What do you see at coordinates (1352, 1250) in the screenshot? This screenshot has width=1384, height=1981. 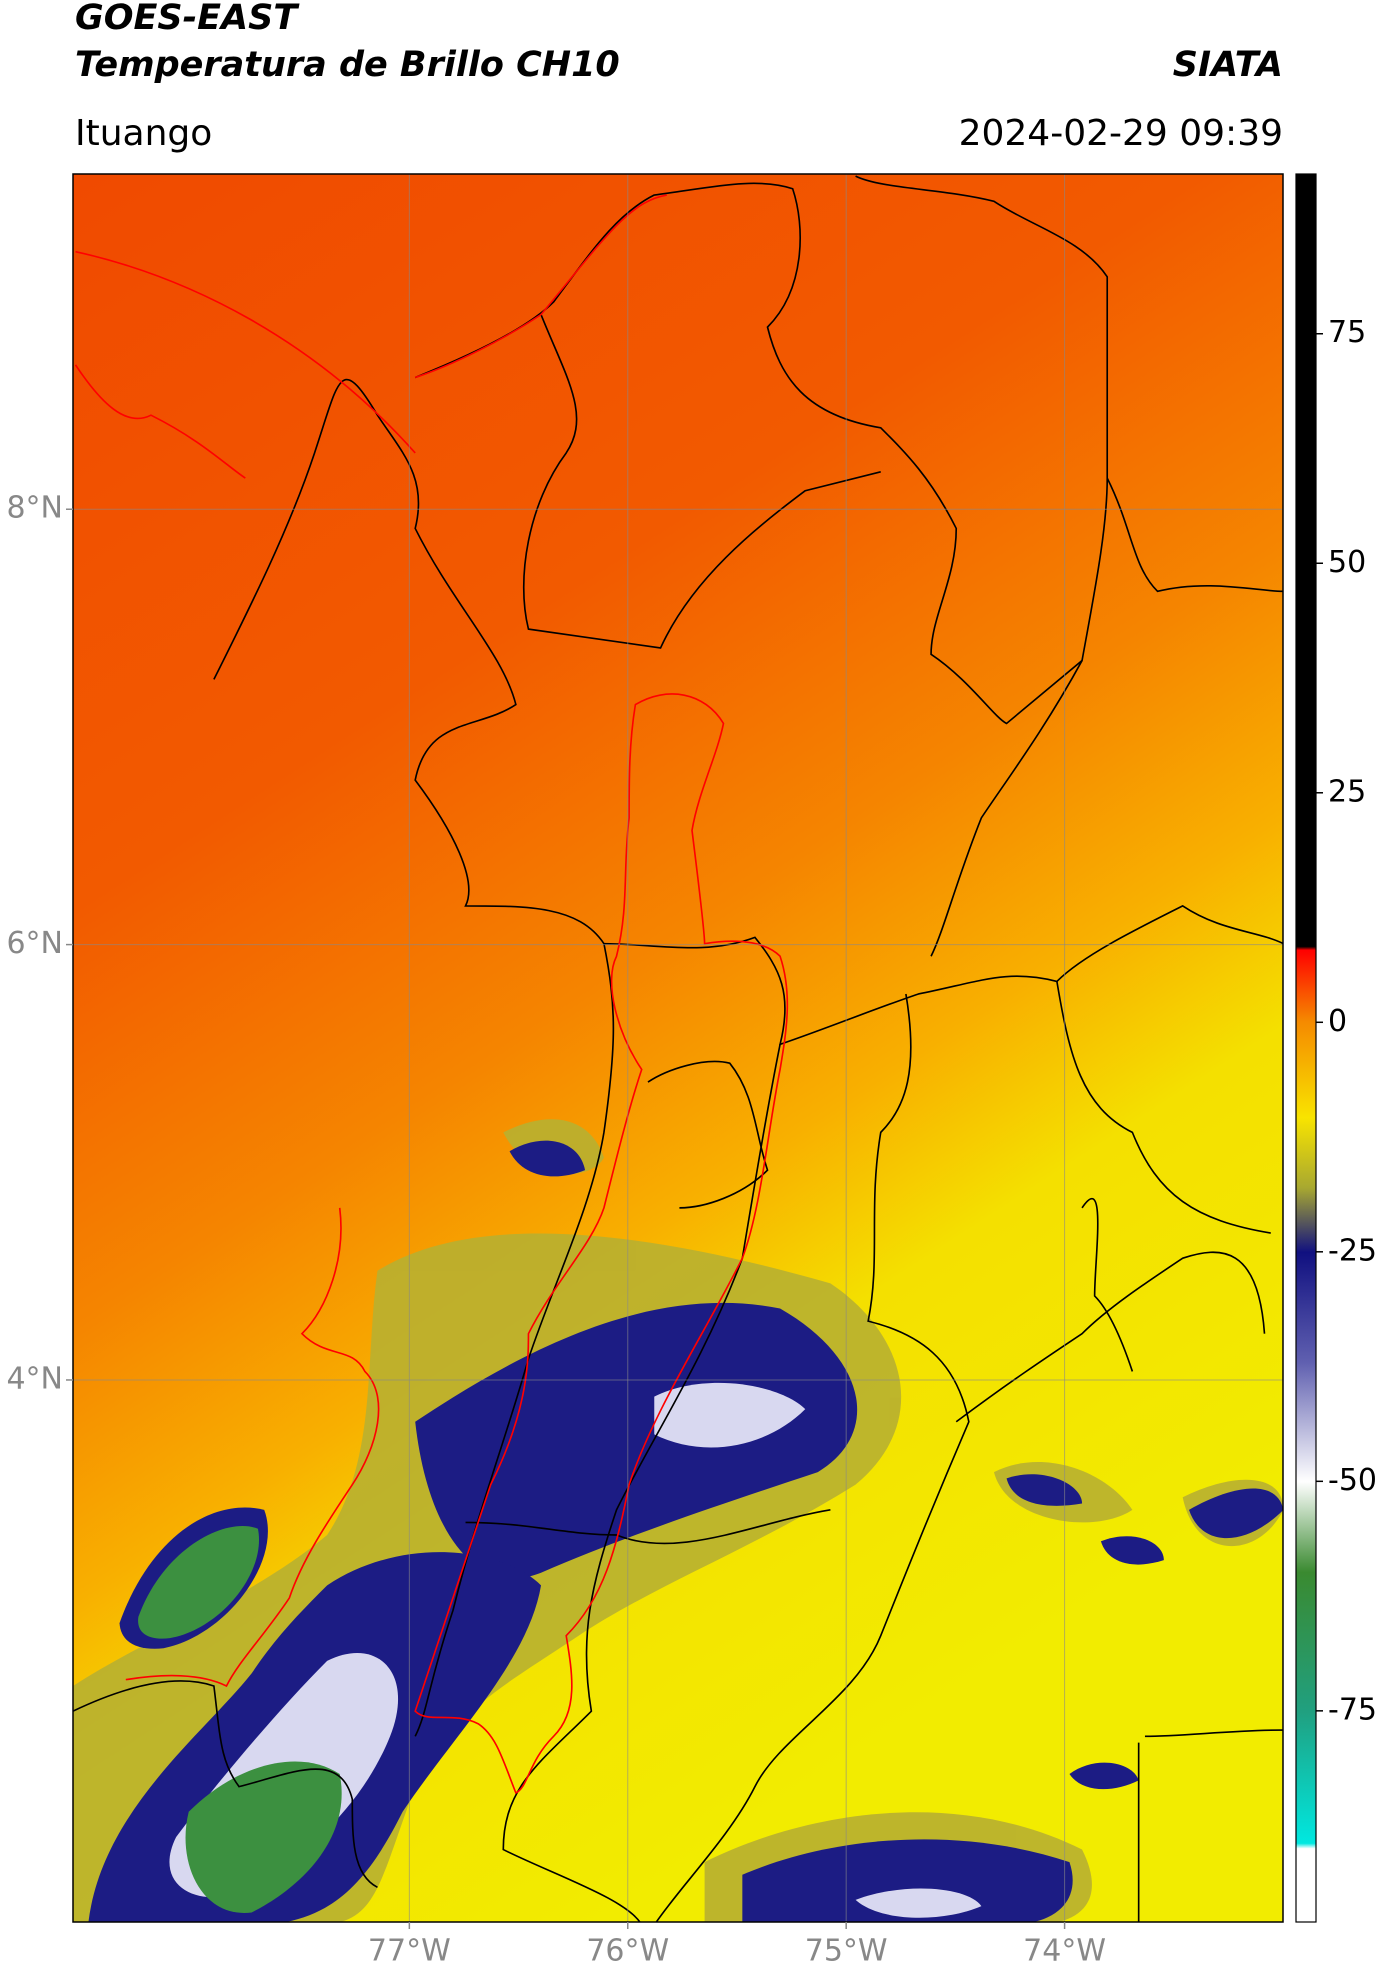 I see `colorbar-tick-label: -25` at bounding box center [1352, 1250].